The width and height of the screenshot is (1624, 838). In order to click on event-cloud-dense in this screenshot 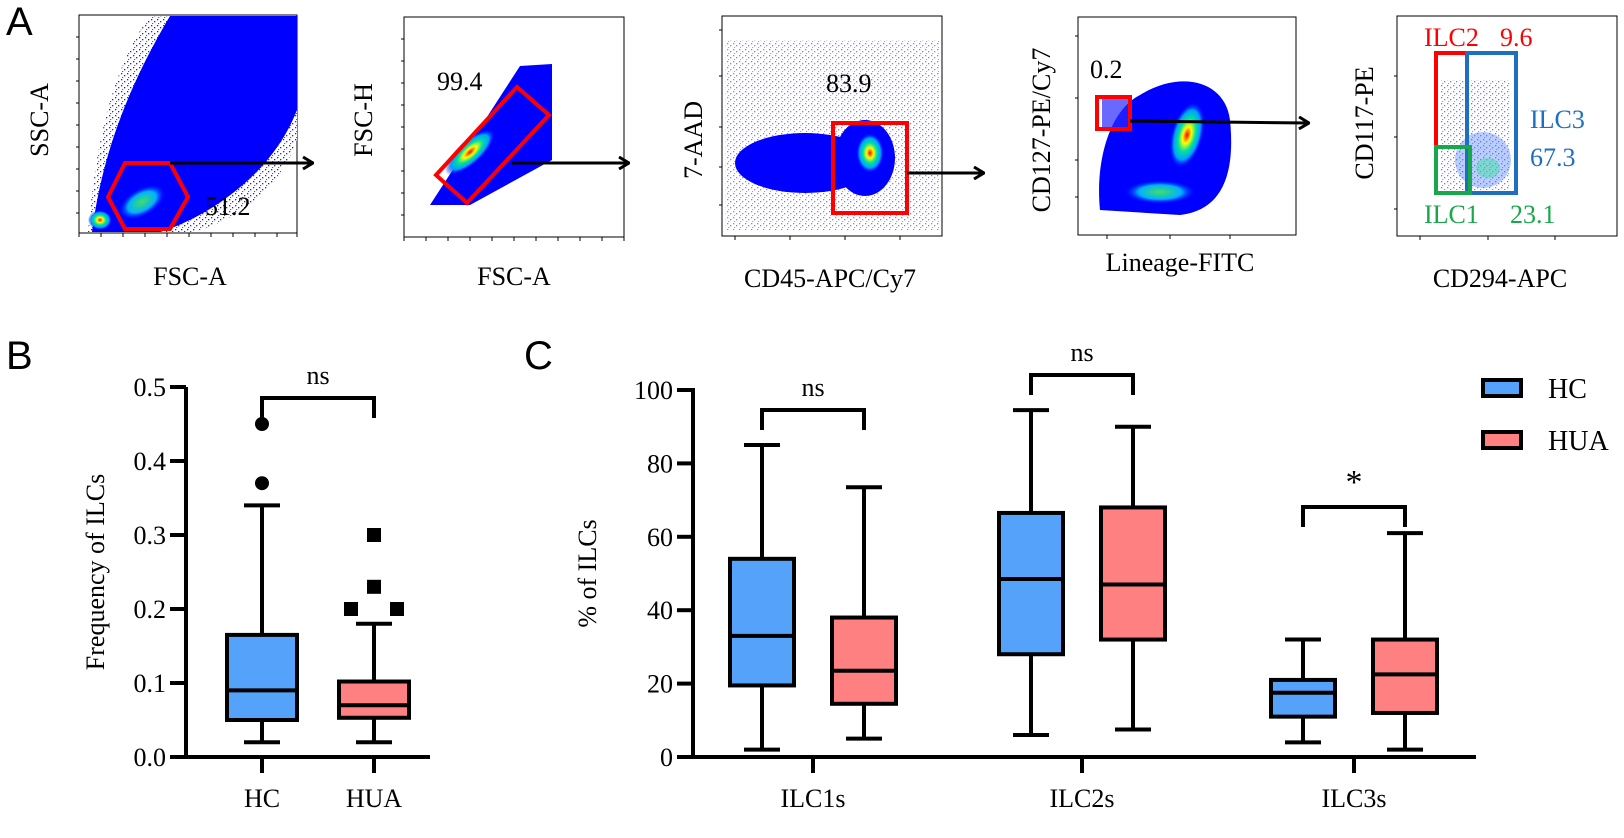, I will do `click(194, 124)`.